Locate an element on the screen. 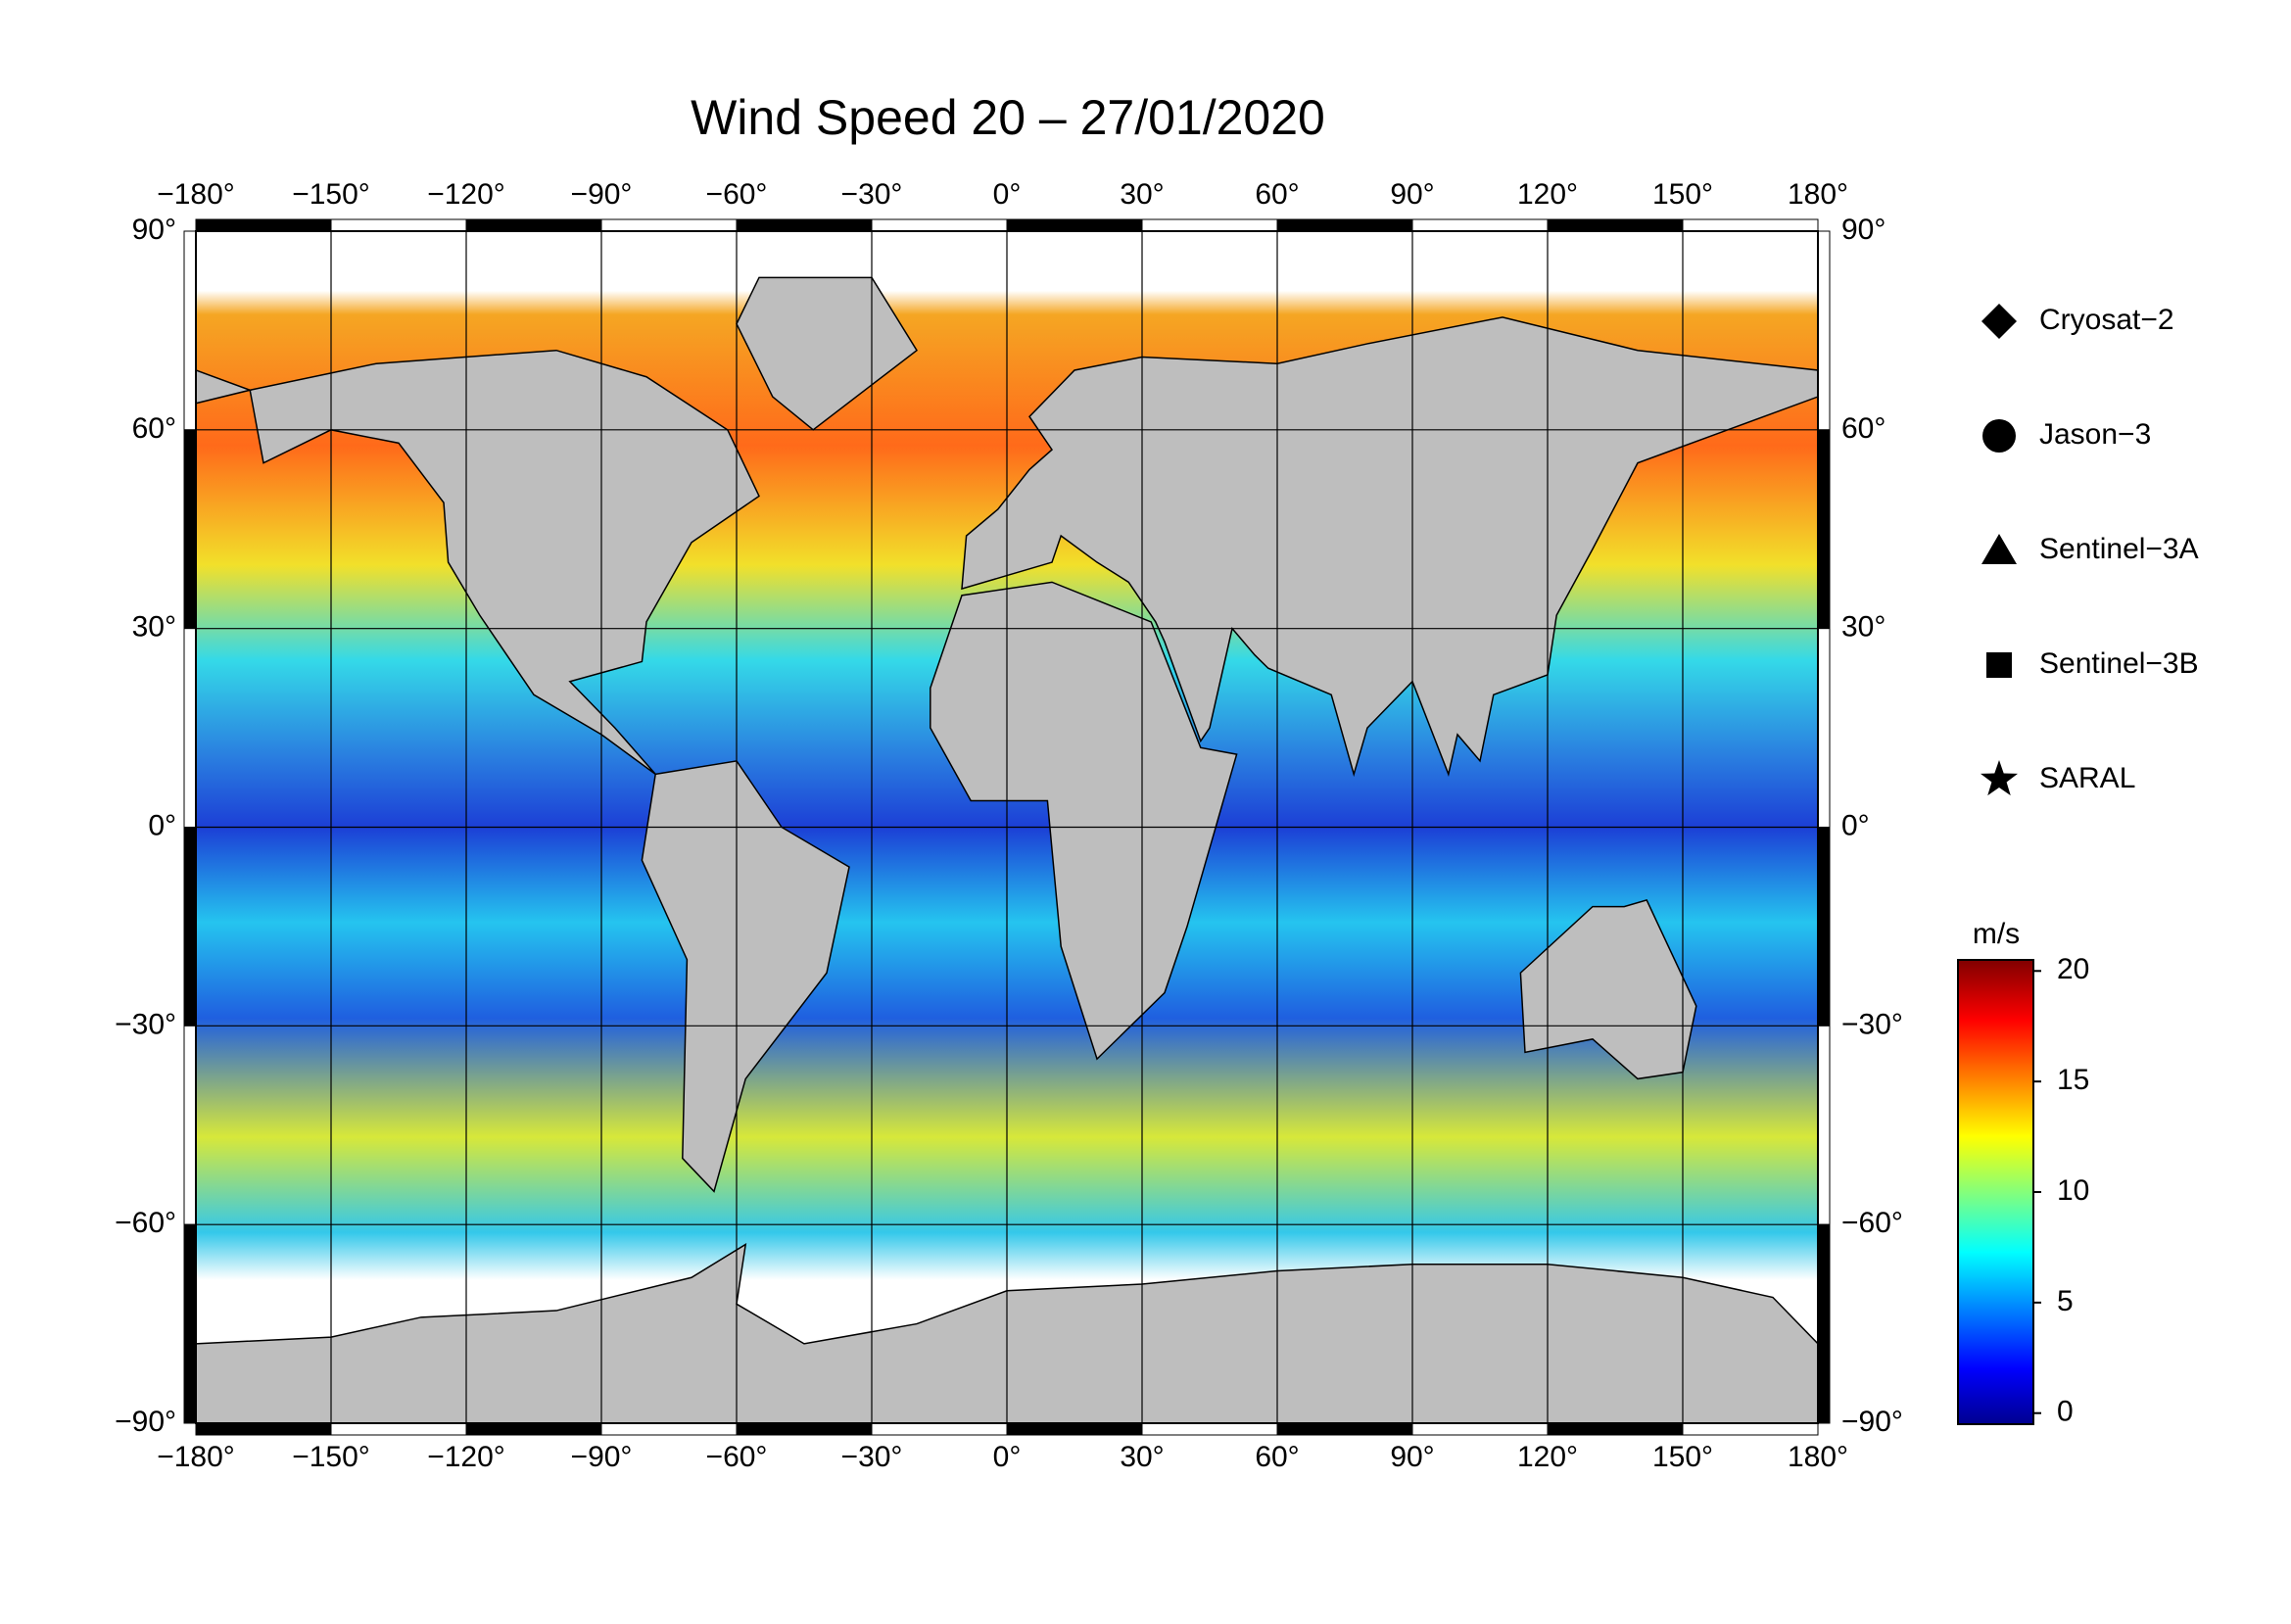 The width and height of the screenshot is (2291, 1624). legend-label: SARAL is located at coordinates (2087, 778).